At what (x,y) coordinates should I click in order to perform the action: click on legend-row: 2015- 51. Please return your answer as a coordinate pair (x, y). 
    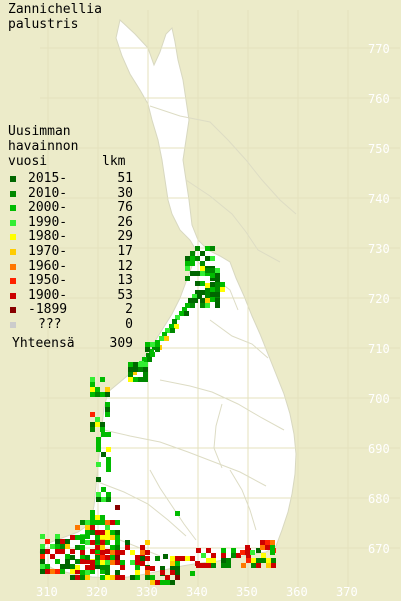
    Looking at the image, I should click on (70, 179).